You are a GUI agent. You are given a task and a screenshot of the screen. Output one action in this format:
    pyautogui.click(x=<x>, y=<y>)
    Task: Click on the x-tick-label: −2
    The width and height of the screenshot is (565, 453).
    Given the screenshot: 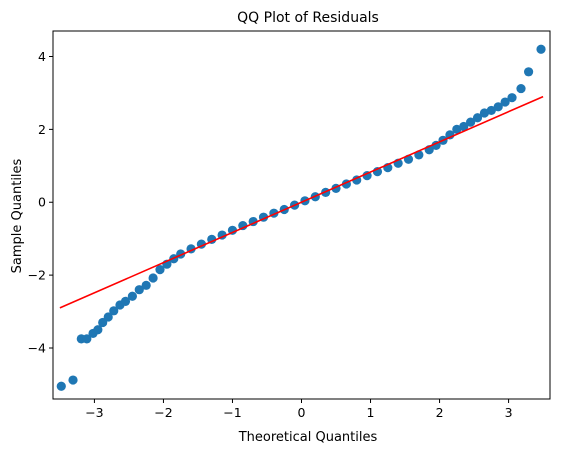 What is the action you would take?
    pyautogui.click(x=163, y=412)
    